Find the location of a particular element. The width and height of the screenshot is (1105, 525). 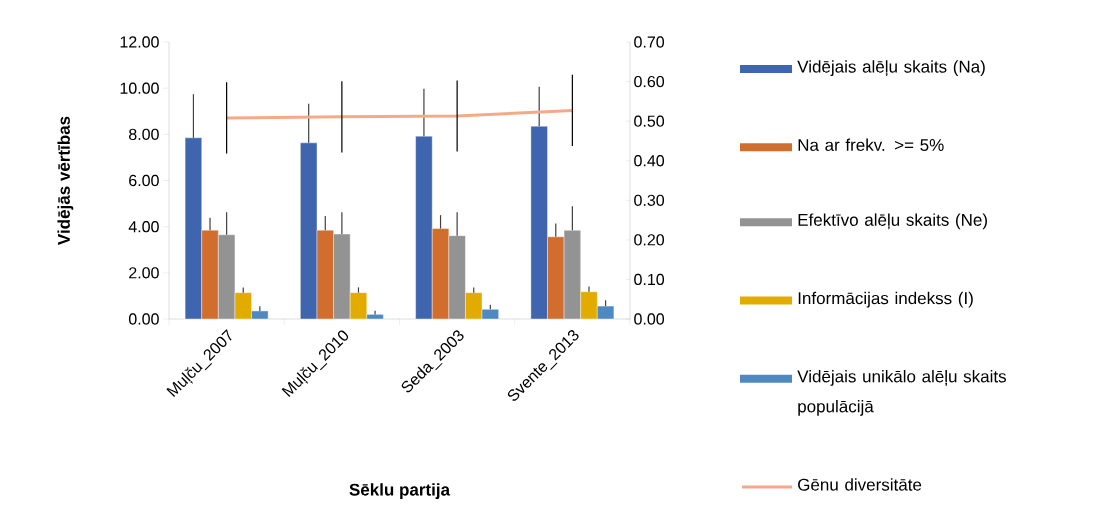

y2-tick-label: 0.10 is located at coordinates (649, 279).